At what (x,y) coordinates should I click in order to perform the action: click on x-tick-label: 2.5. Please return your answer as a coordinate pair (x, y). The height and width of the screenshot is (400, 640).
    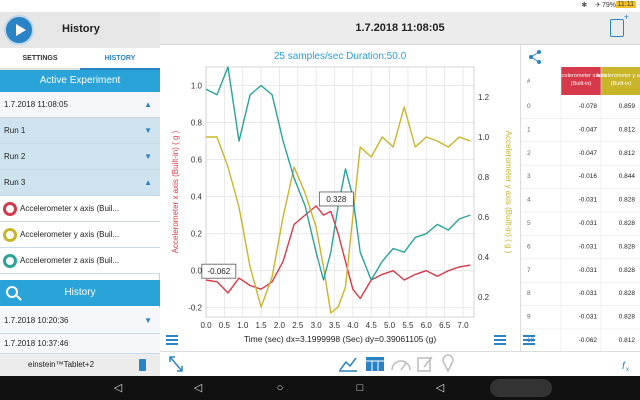
    Looking at the image, I should click on (298, 325).